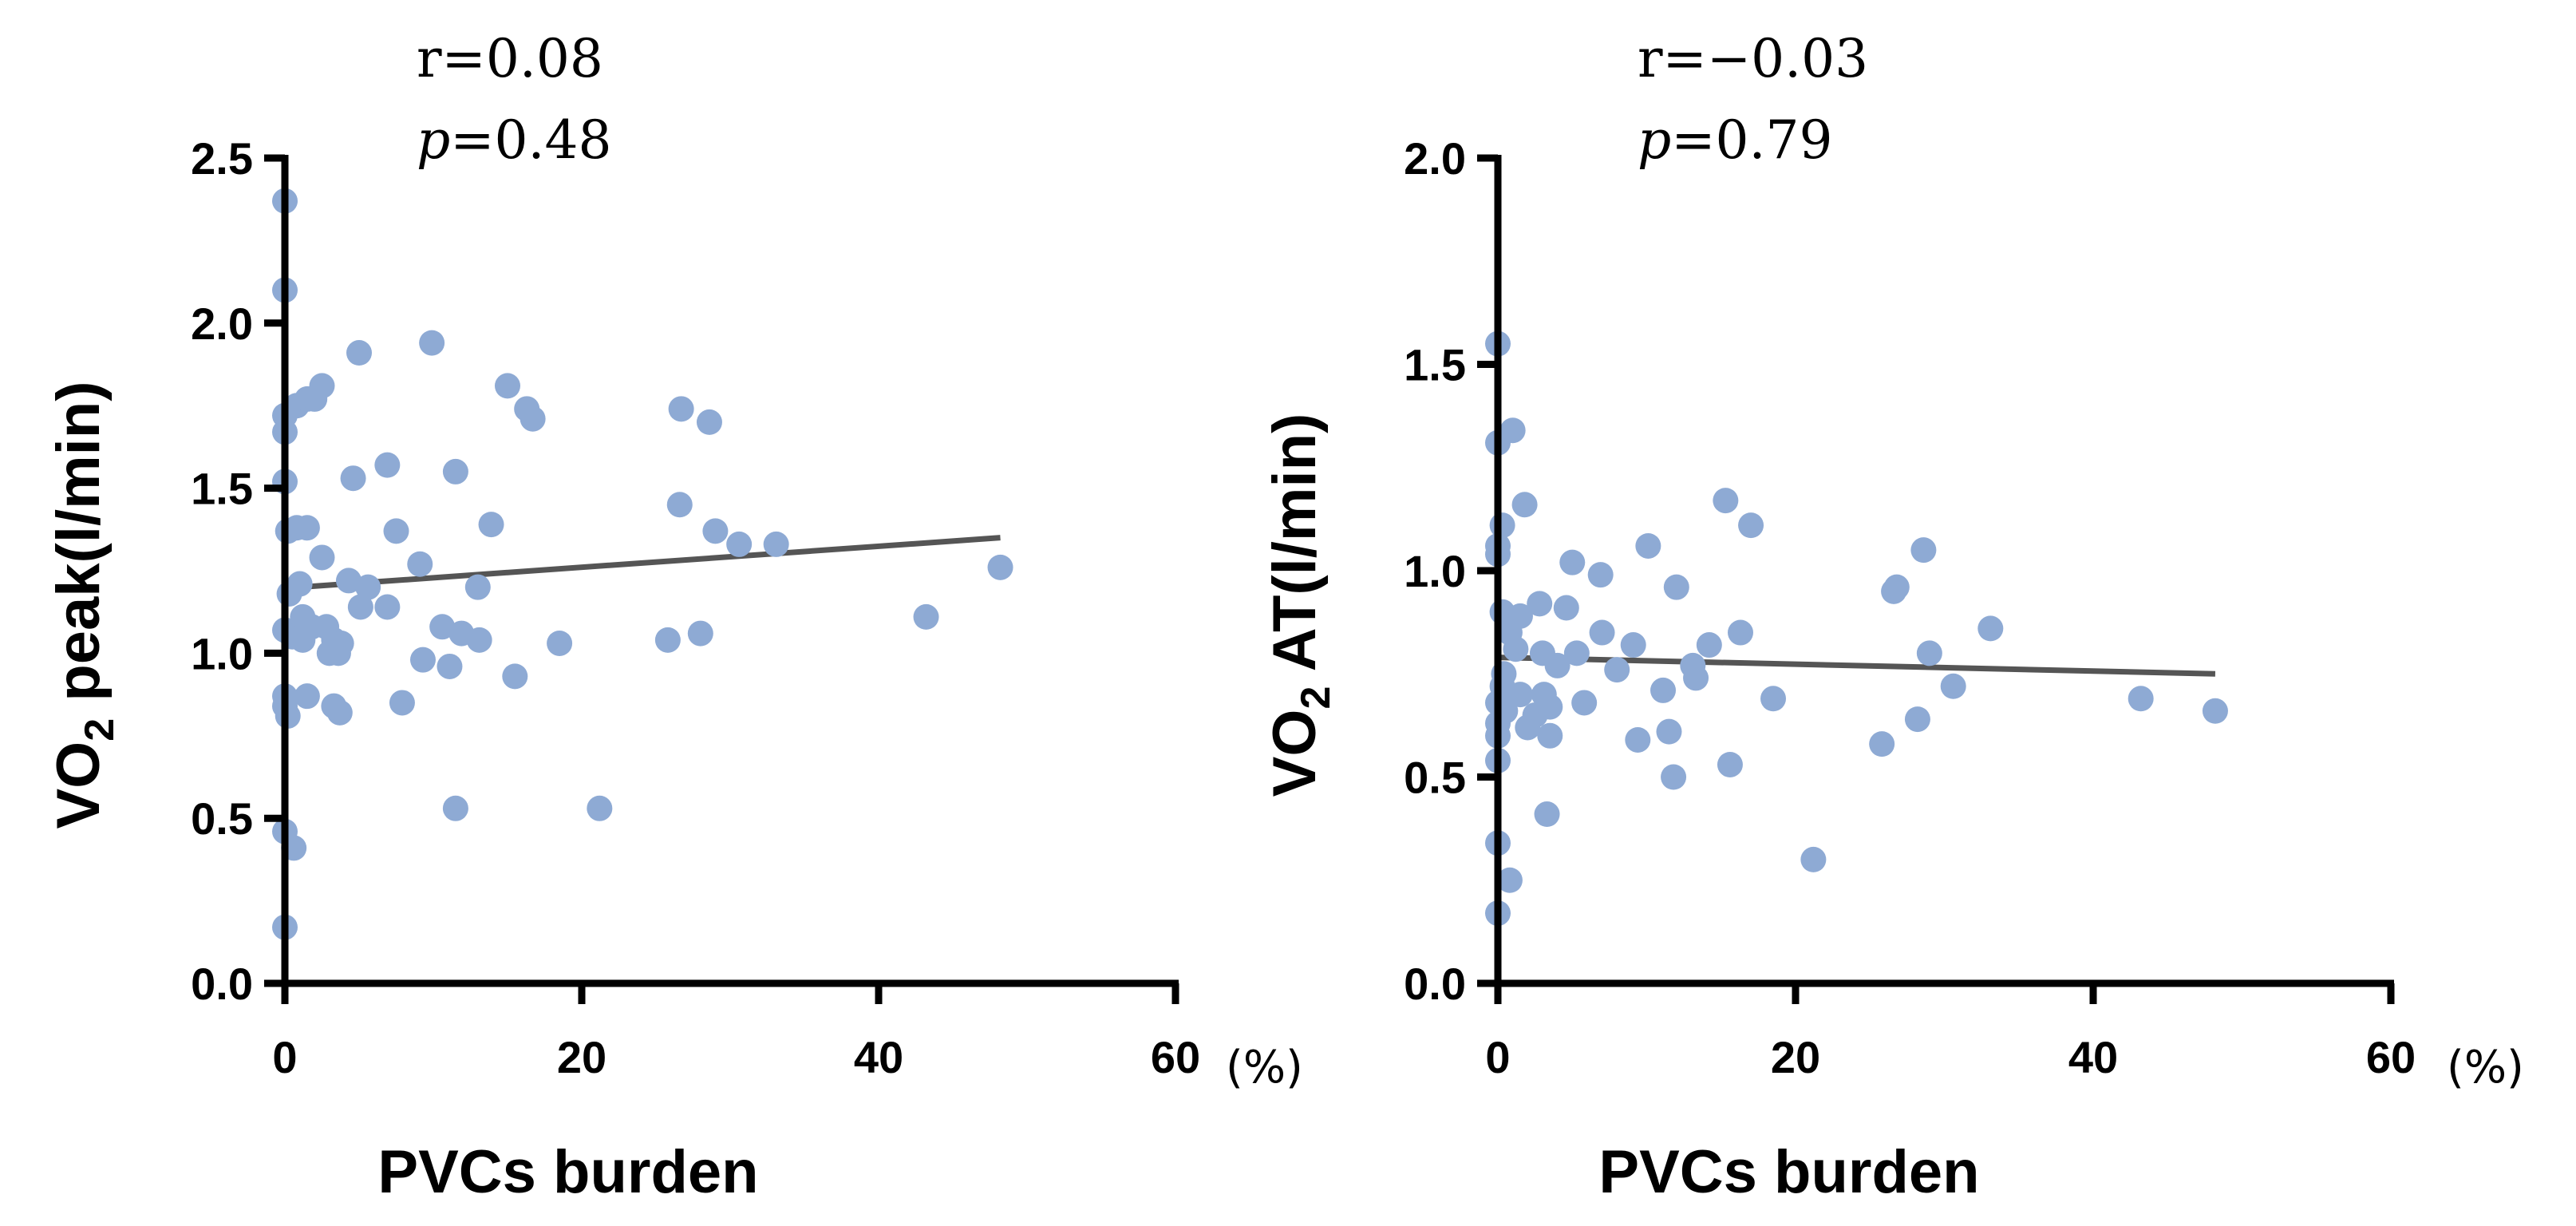  Describe the element at coordinates (2485, 1068) in the screenshot. I see `x-axis-unit: (%)` at that location.